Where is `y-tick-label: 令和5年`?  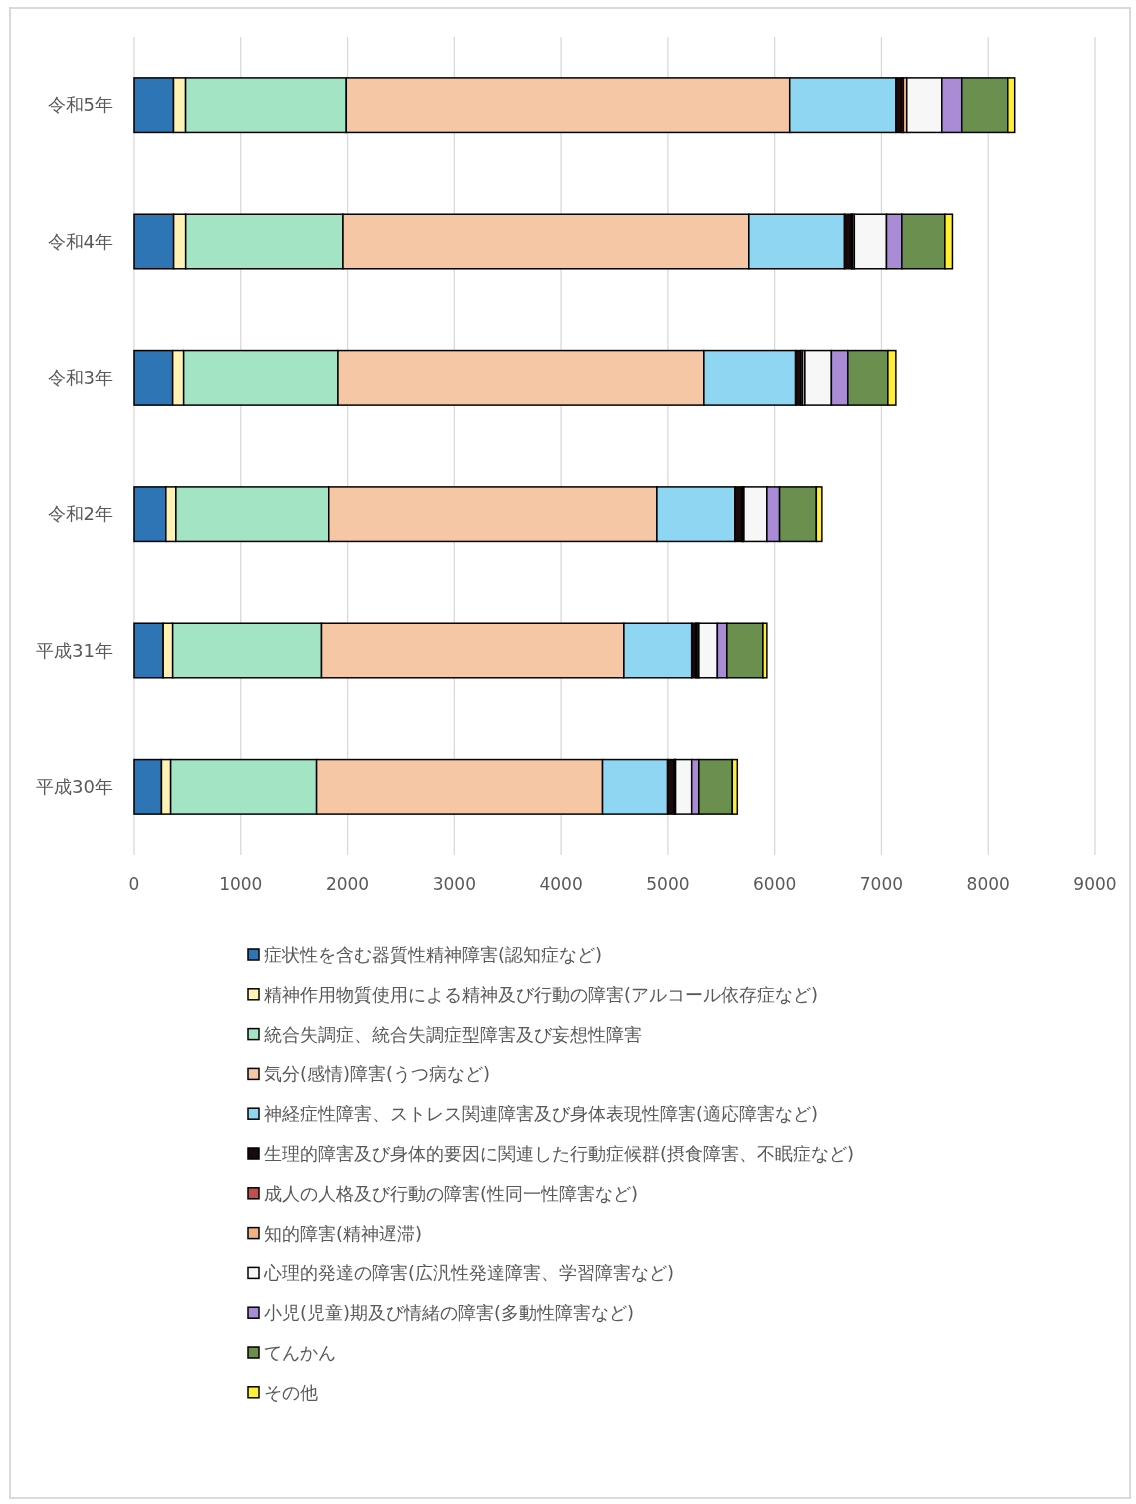
y-tick-label: 令和5年 is located at coordinates (80, 105).